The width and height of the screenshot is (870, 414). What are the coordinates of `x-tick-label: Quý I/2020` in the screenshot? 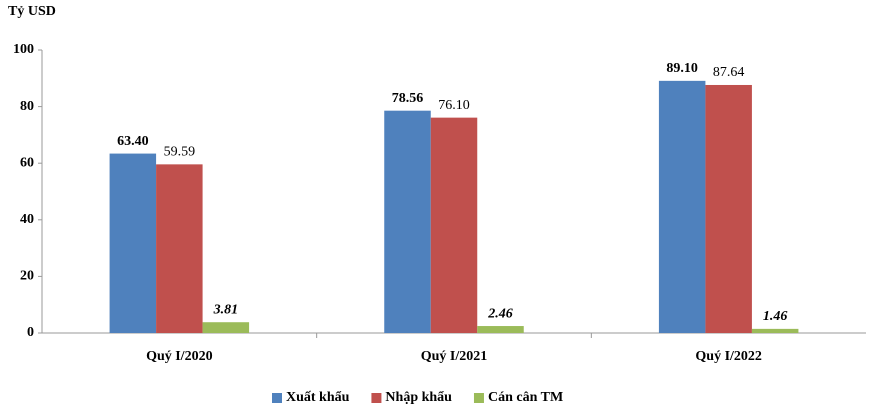 It's located at (179, 356).